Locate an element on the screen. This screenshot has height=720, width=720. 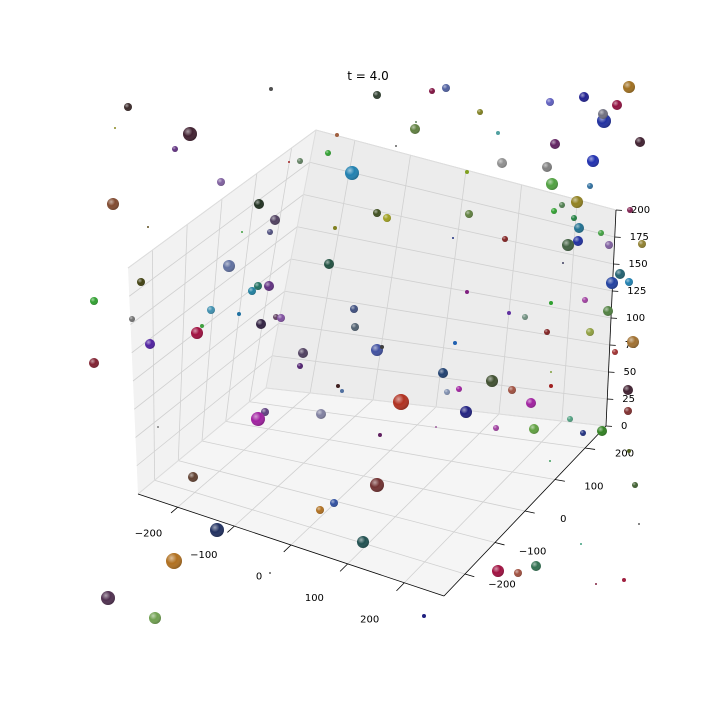
z-tick-label: 100 is located at coordinates (635, 318).